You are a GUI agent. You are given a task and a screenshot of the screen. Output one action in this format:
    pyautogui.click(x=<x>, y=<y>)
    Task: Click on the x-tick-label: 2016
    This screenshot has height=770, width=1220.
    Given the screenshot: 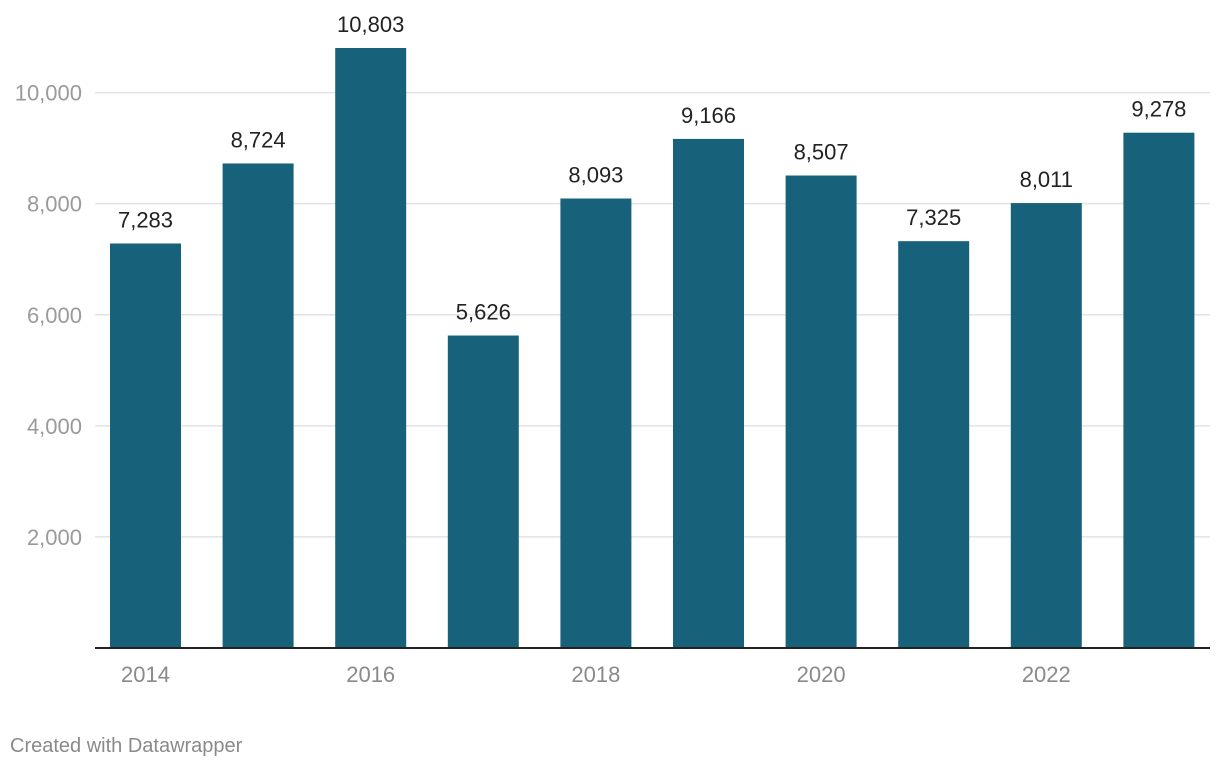 What is the action you would take?
    pyautogui.click(x=370, y=674)
    